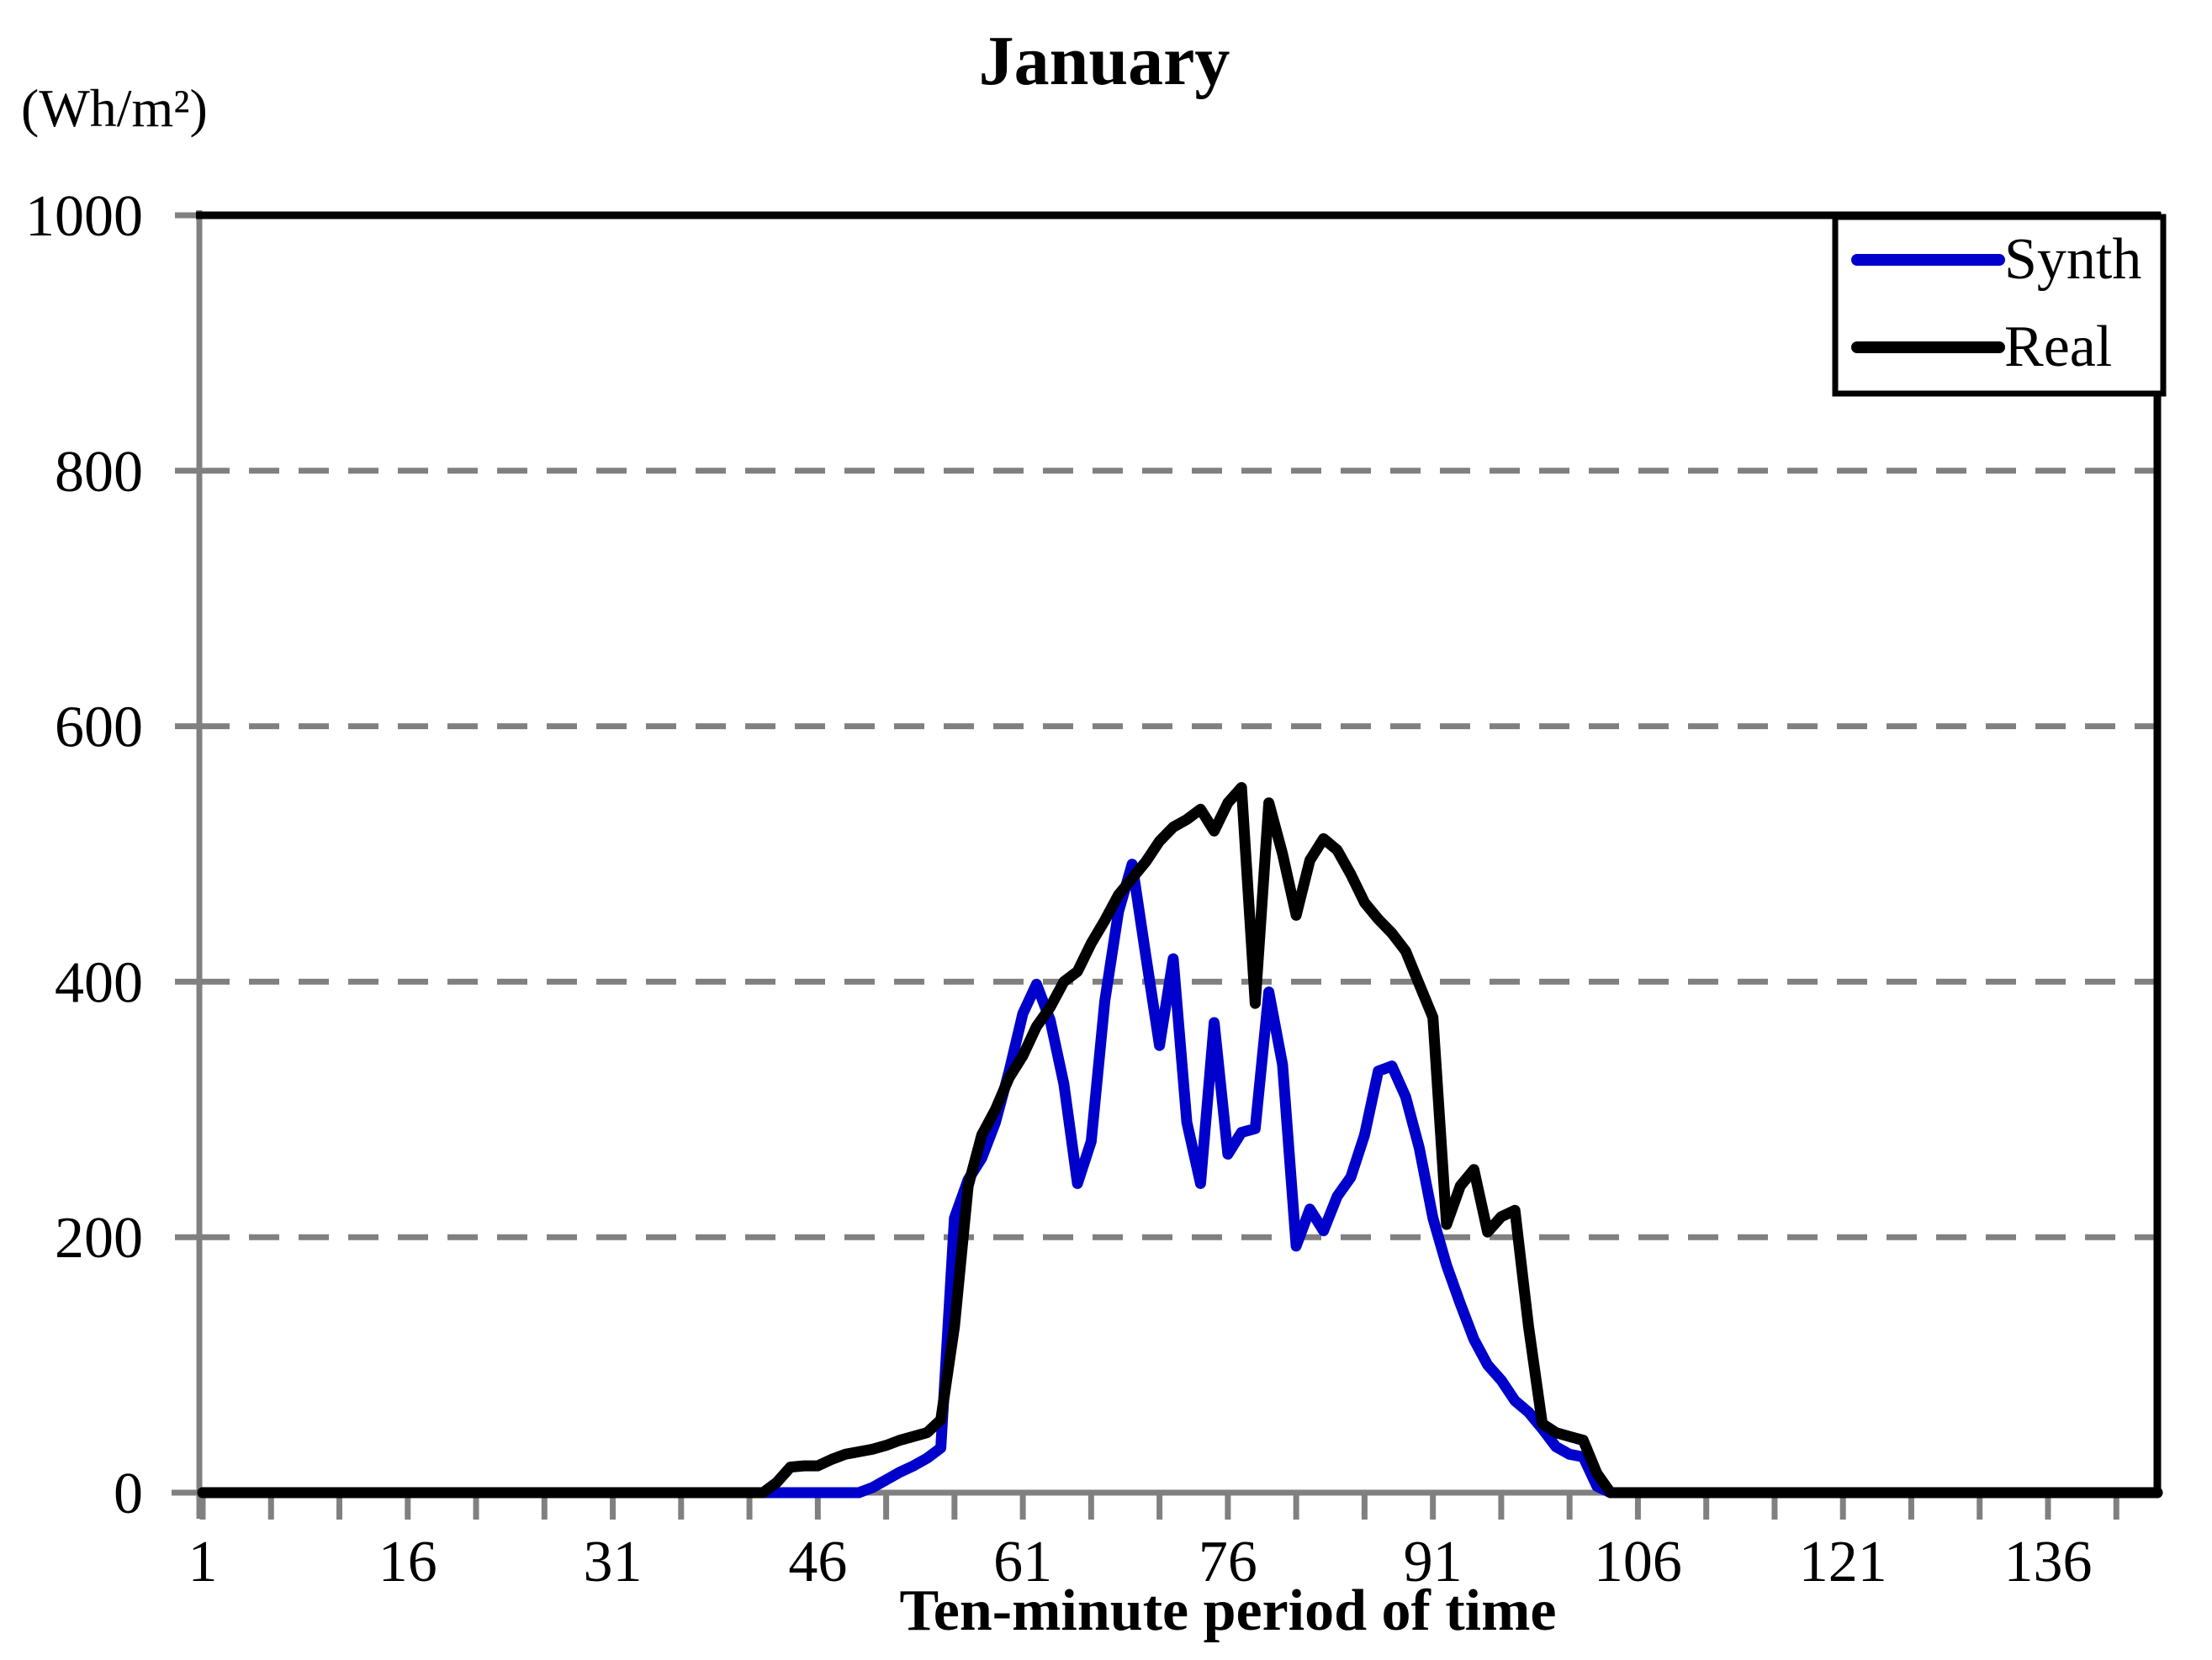 The height and width of the screenshot is (1660, 2212). What do you see at coordinates (99, 1238) in the screenshot?
I see `y-tick-label: 200` at bounding box center [99, 1238].